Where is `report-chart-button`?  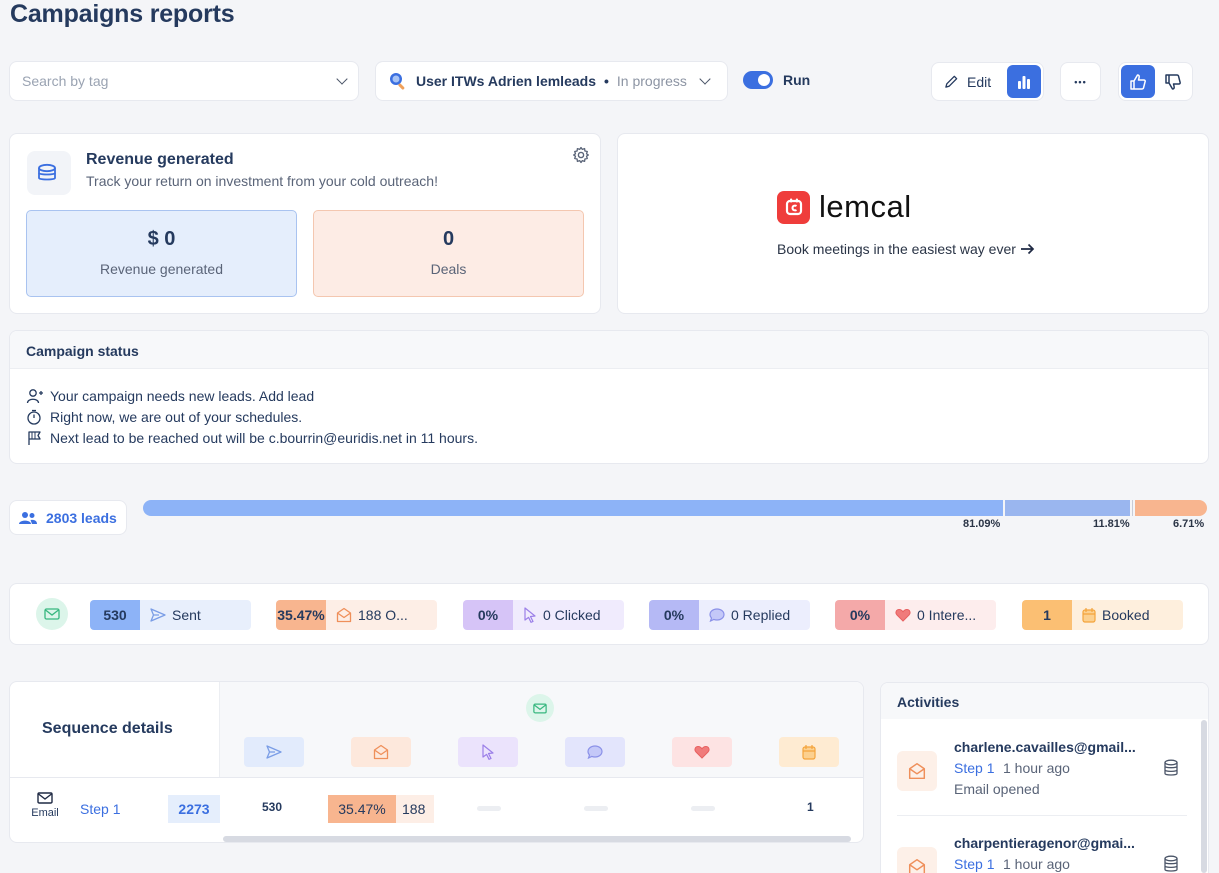 report-chart-button is located at coordinates (1024, 81).